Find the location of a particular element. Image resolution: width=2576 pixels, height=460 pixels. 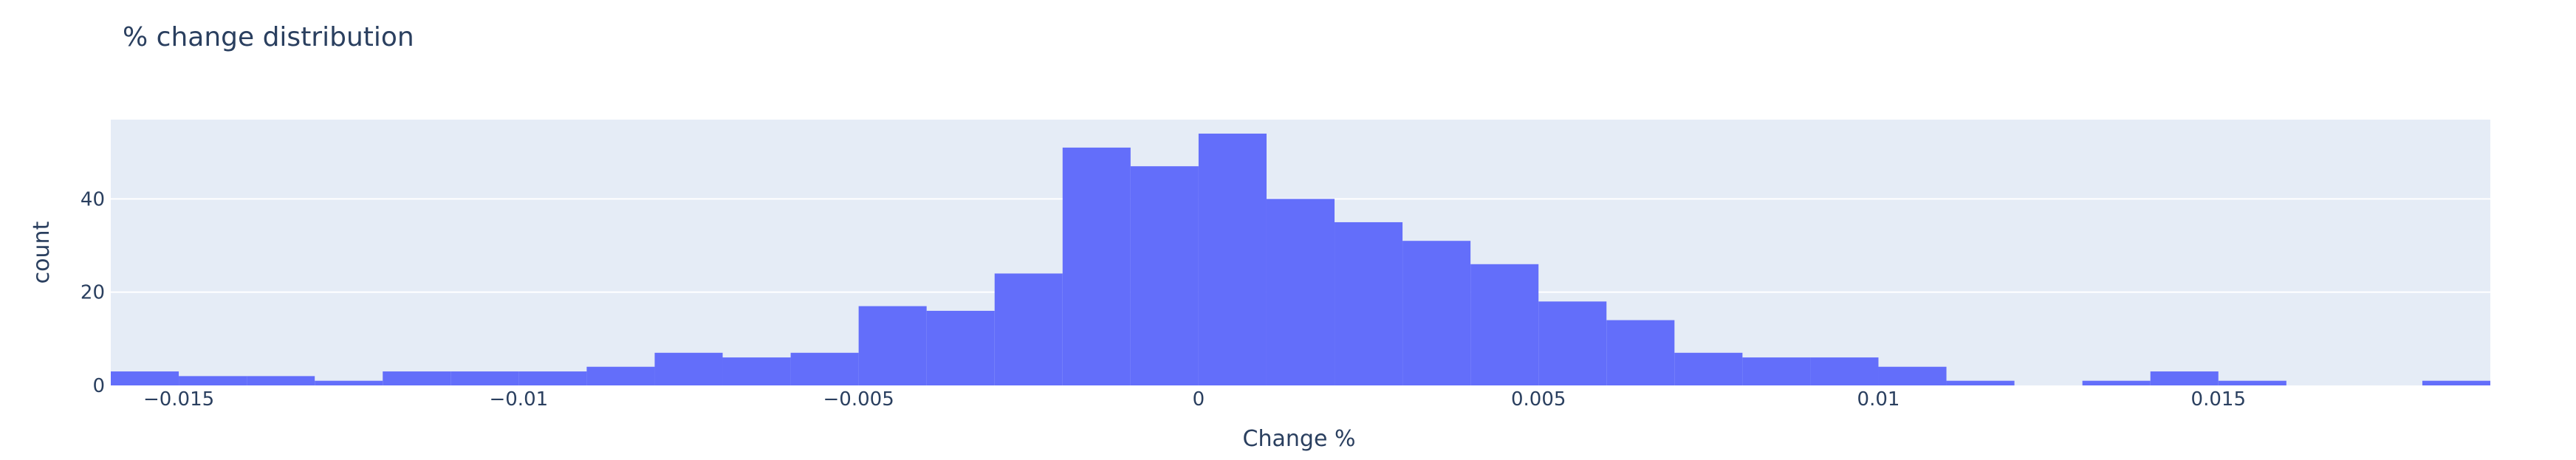

y-tick-label: 0 is located at coordinates (98, 386).